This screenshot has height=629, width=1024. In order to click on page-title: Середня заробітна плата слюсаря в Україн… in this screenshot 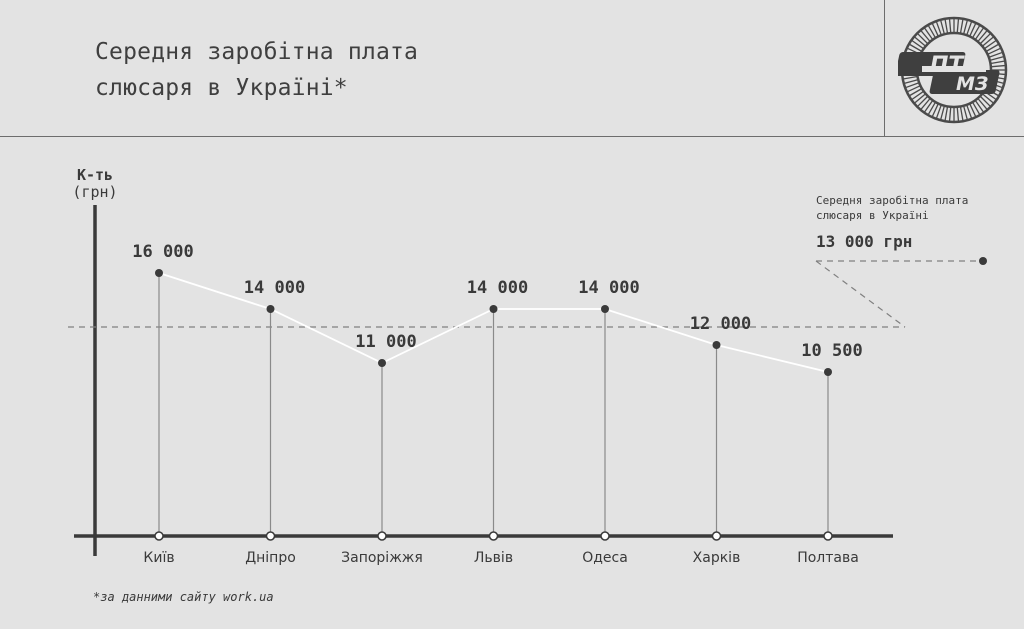, I will do `click(256, 70)`.